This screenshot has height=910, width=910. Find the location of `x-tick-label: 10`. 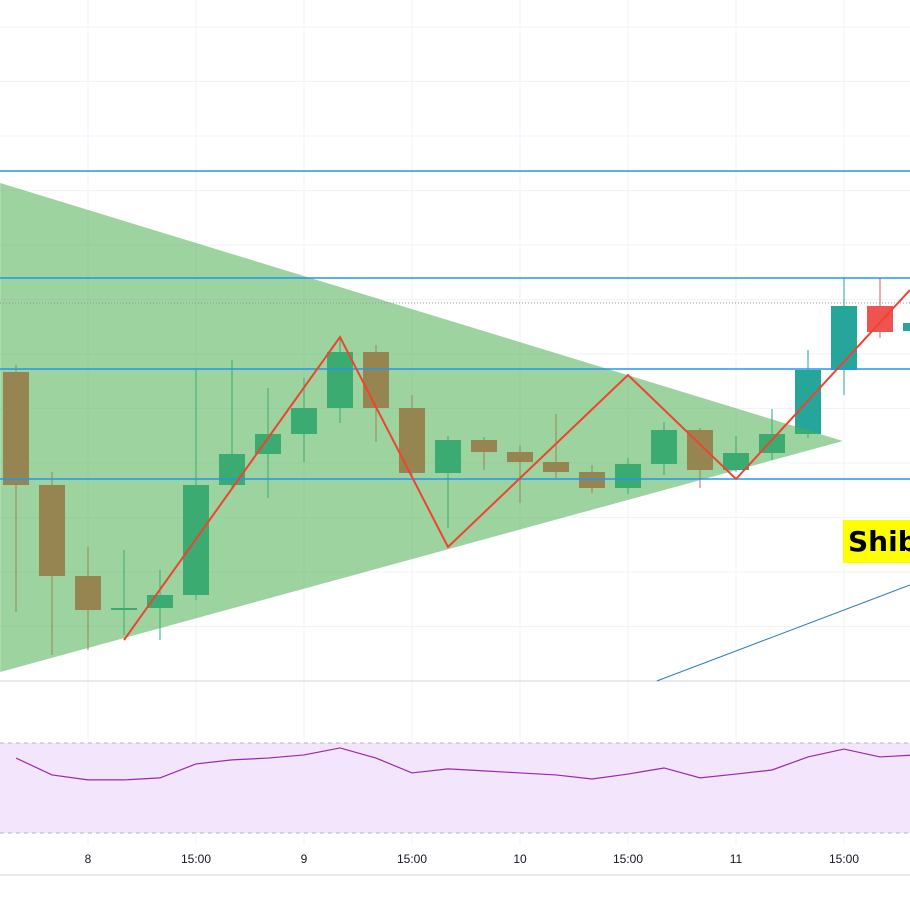

x-tick-label: 10 is located at coordinates (520, 859).